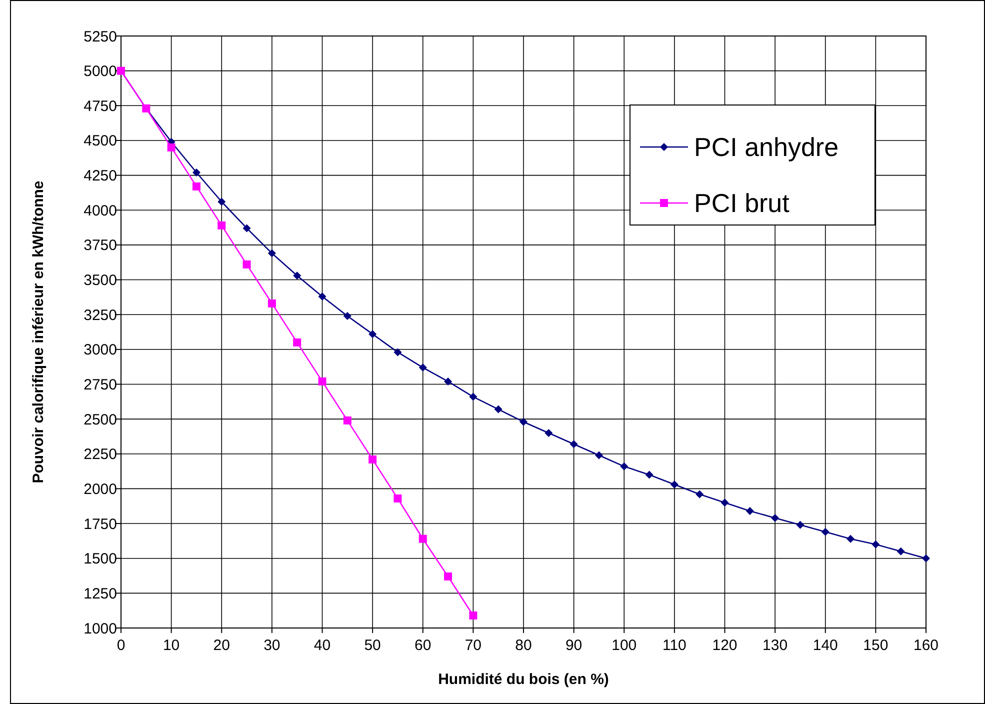 Image resolution: width=985 pixels, height=704 pixels. I want to click on x-tick-label: 20, so click(221, 645).